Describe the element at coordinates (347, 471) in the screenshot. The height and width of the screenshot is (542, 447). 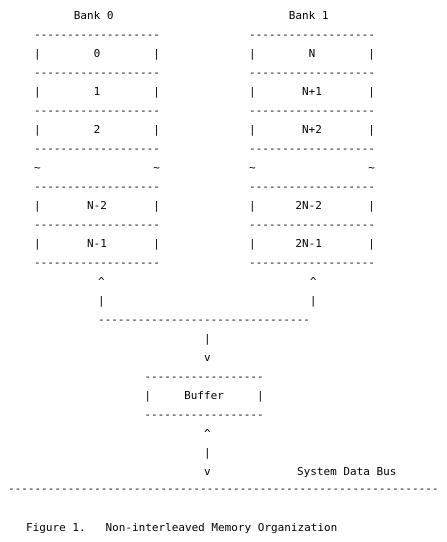
I see `system-data-bus-label: System Data Bus` at that location.